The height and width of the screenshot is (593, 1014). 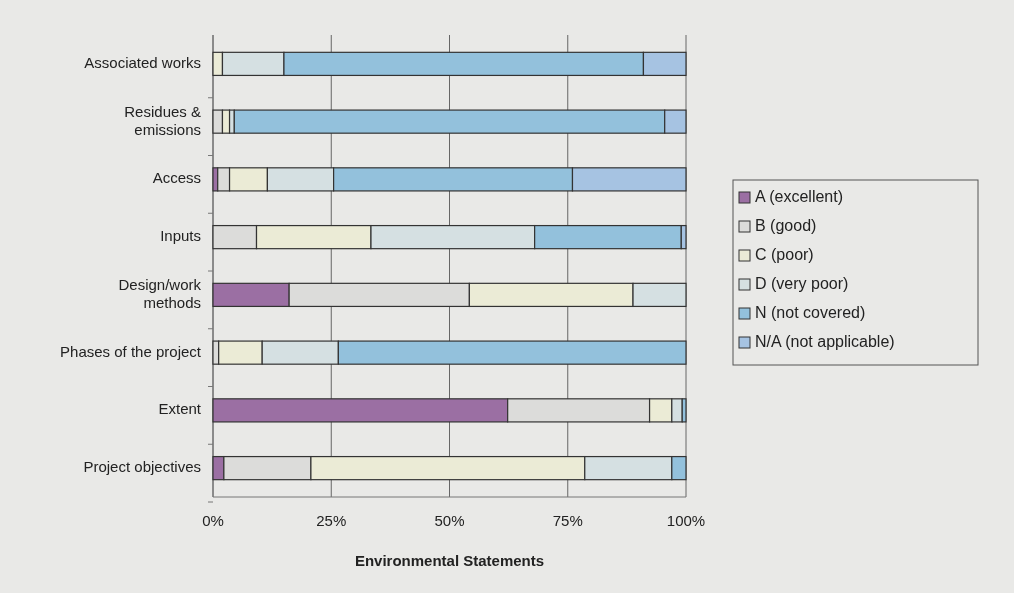 What do you see at coordinates (160, 293) in the screenshot?
I see `y-tick-label: Design/work methods` at bounding box center [160, 293].